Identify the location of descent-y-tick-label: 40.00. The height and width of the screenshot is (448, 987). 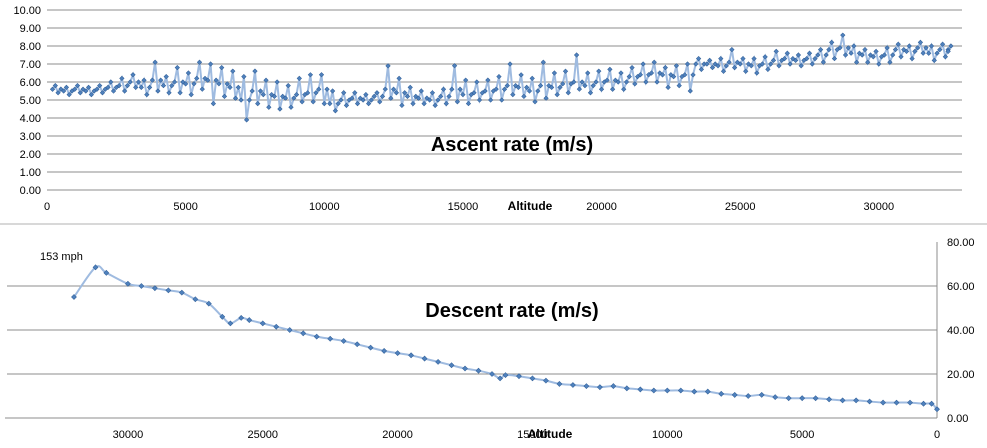
(961, 331).